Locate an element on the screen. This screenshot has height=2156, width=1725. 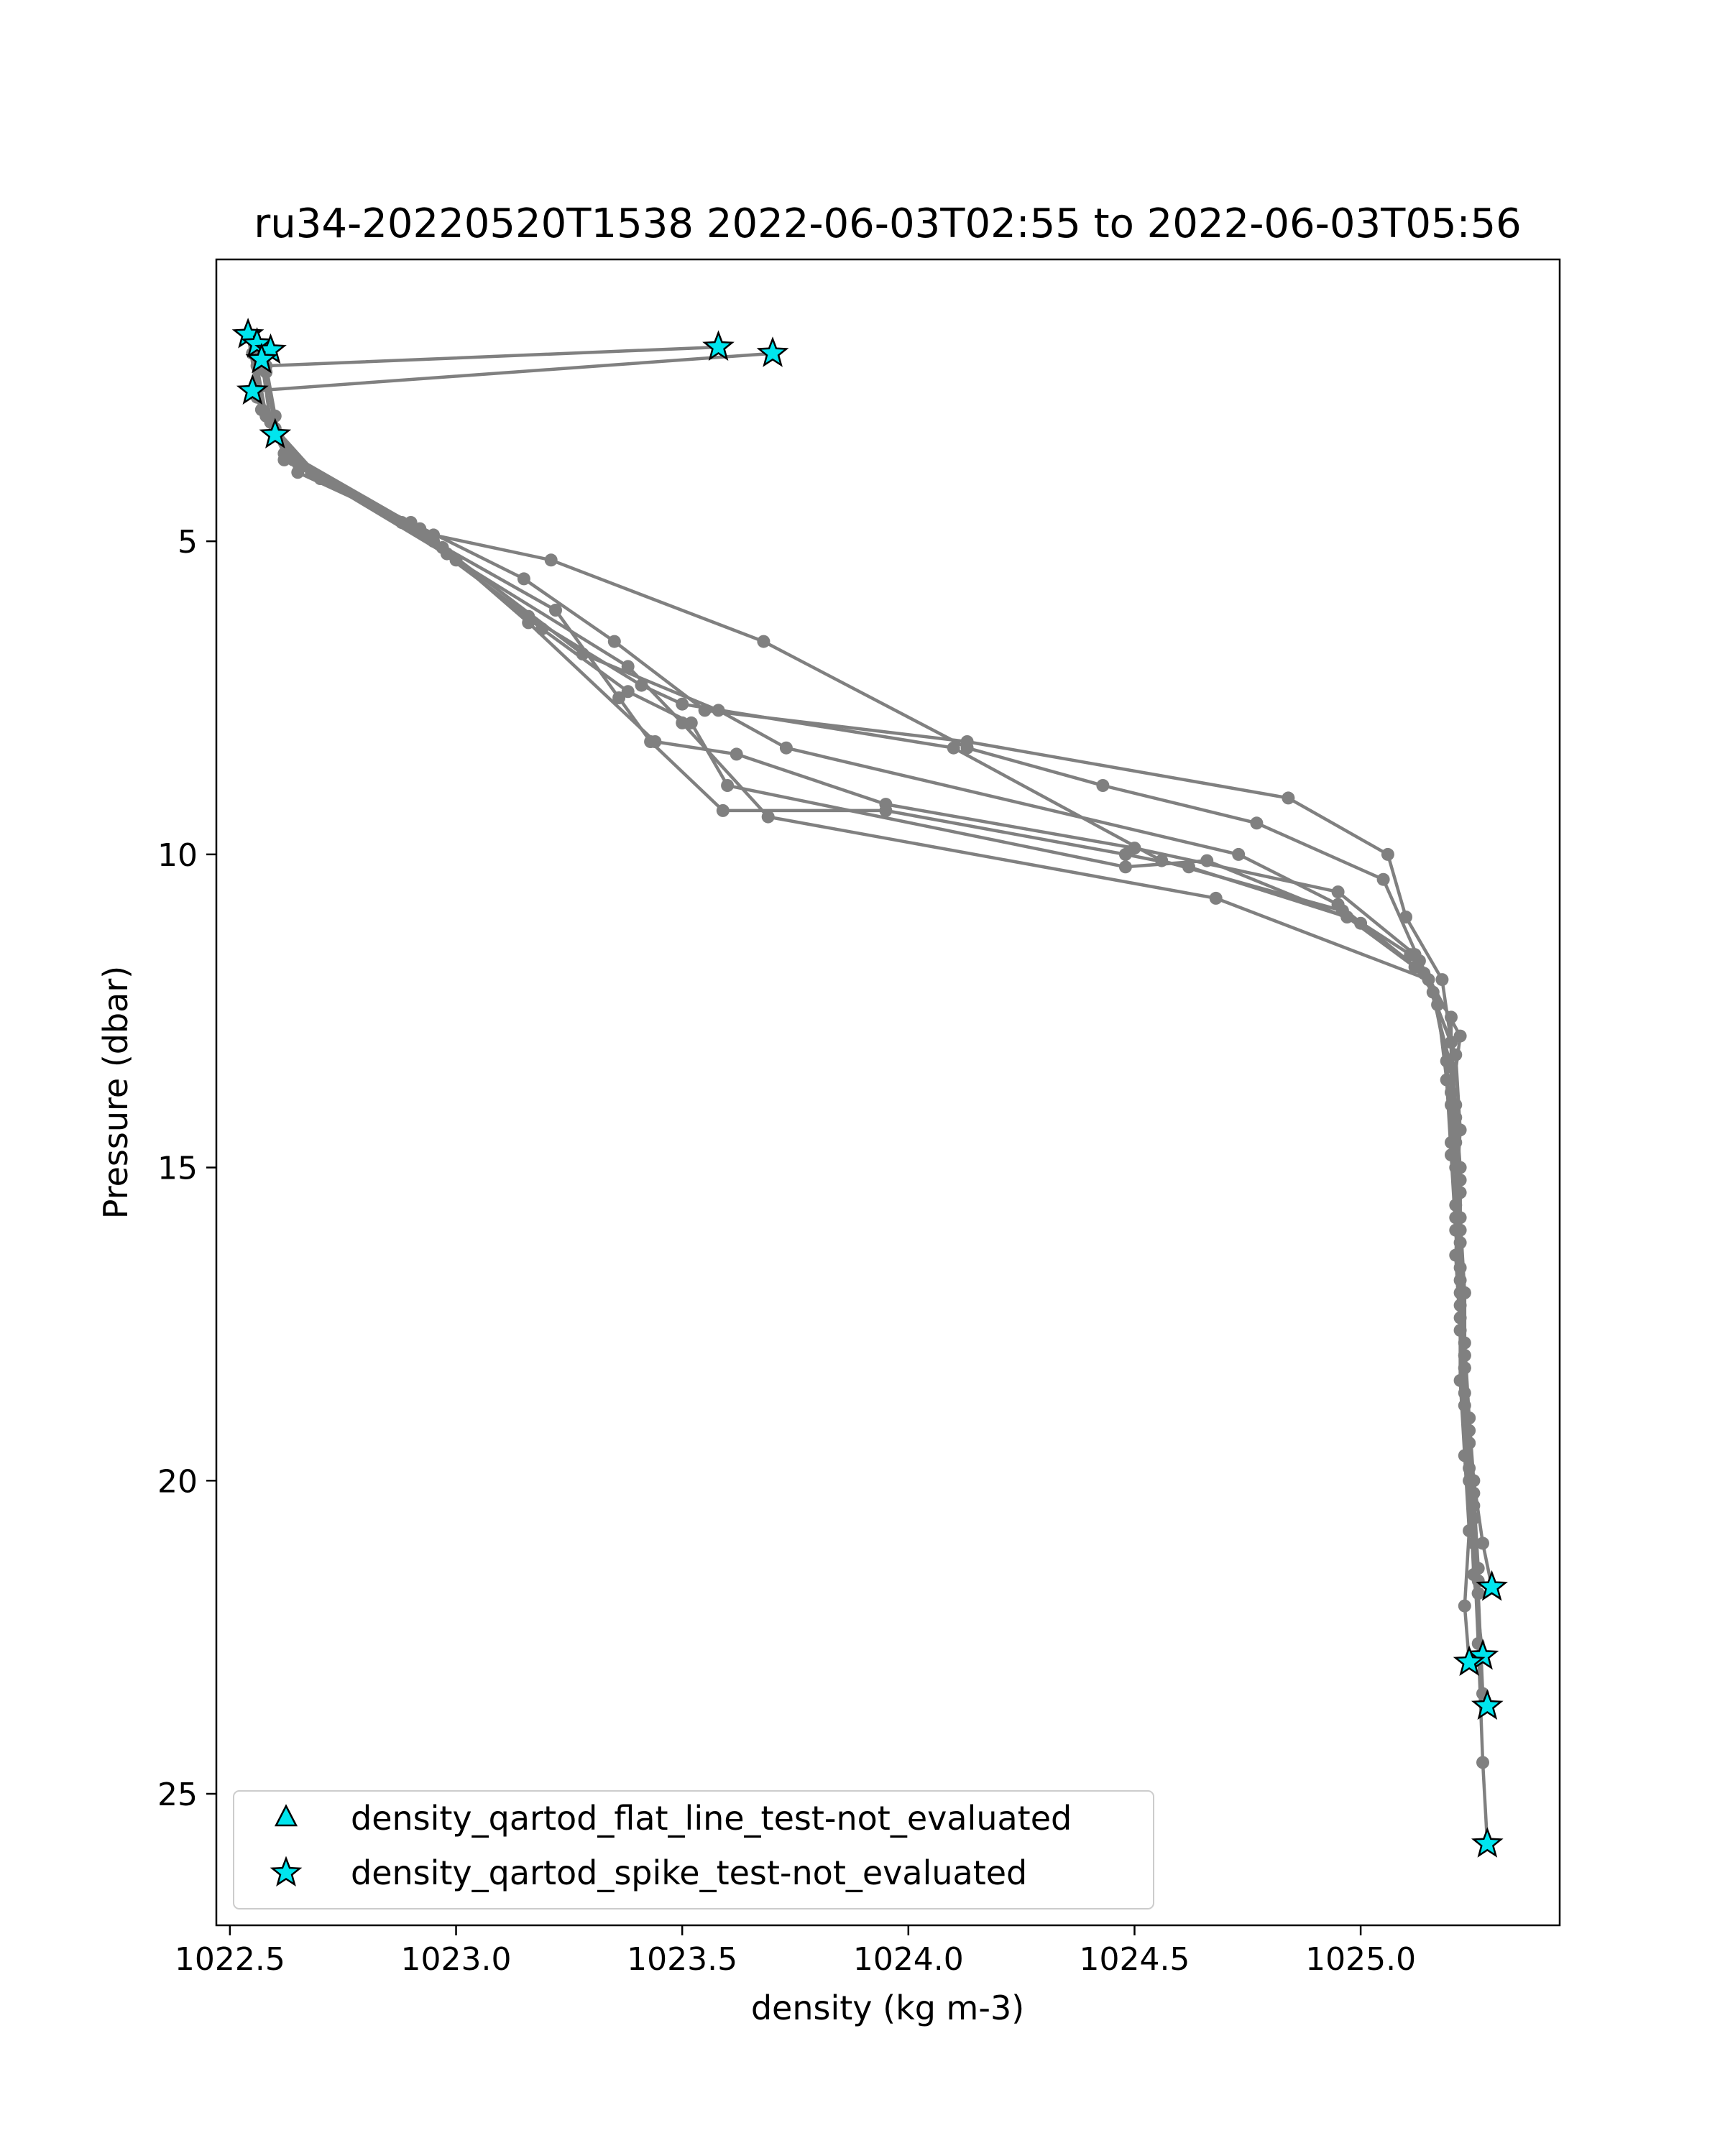
y-tick-label: 25 is located at coordinates (177, 1795).